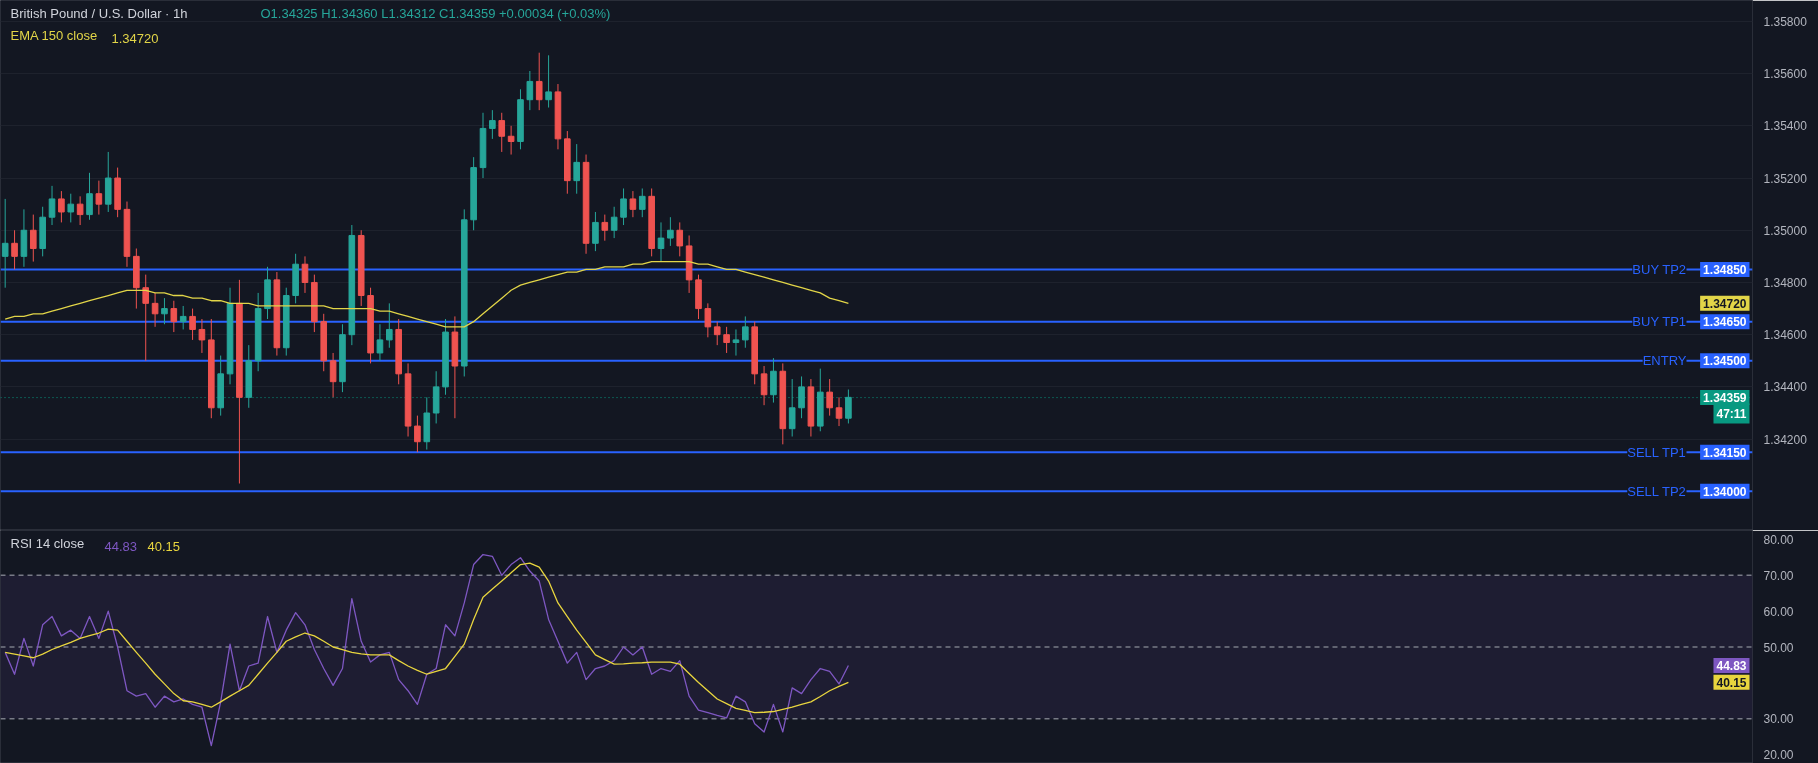 This screenshot has height=763, width=1818. I want to click on annotation: 1.34150, so click(1725, 452).